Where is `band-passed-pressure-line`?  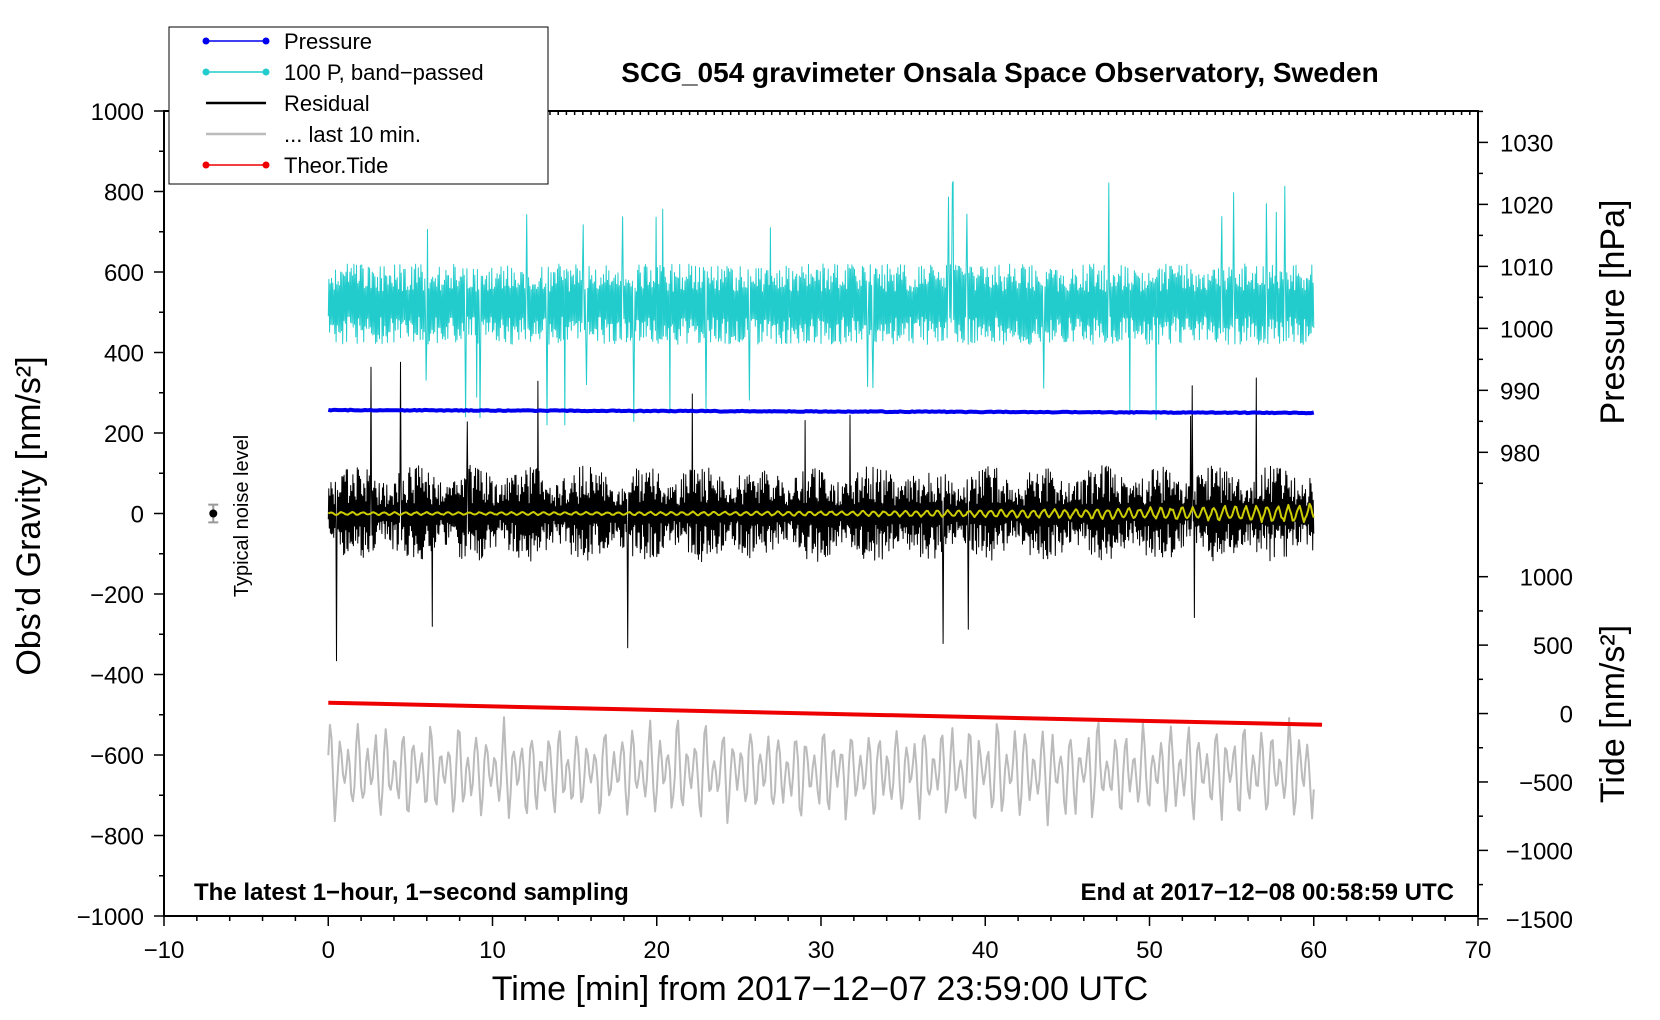
band-passed-pressure-line is located at coordinates (821, 303).